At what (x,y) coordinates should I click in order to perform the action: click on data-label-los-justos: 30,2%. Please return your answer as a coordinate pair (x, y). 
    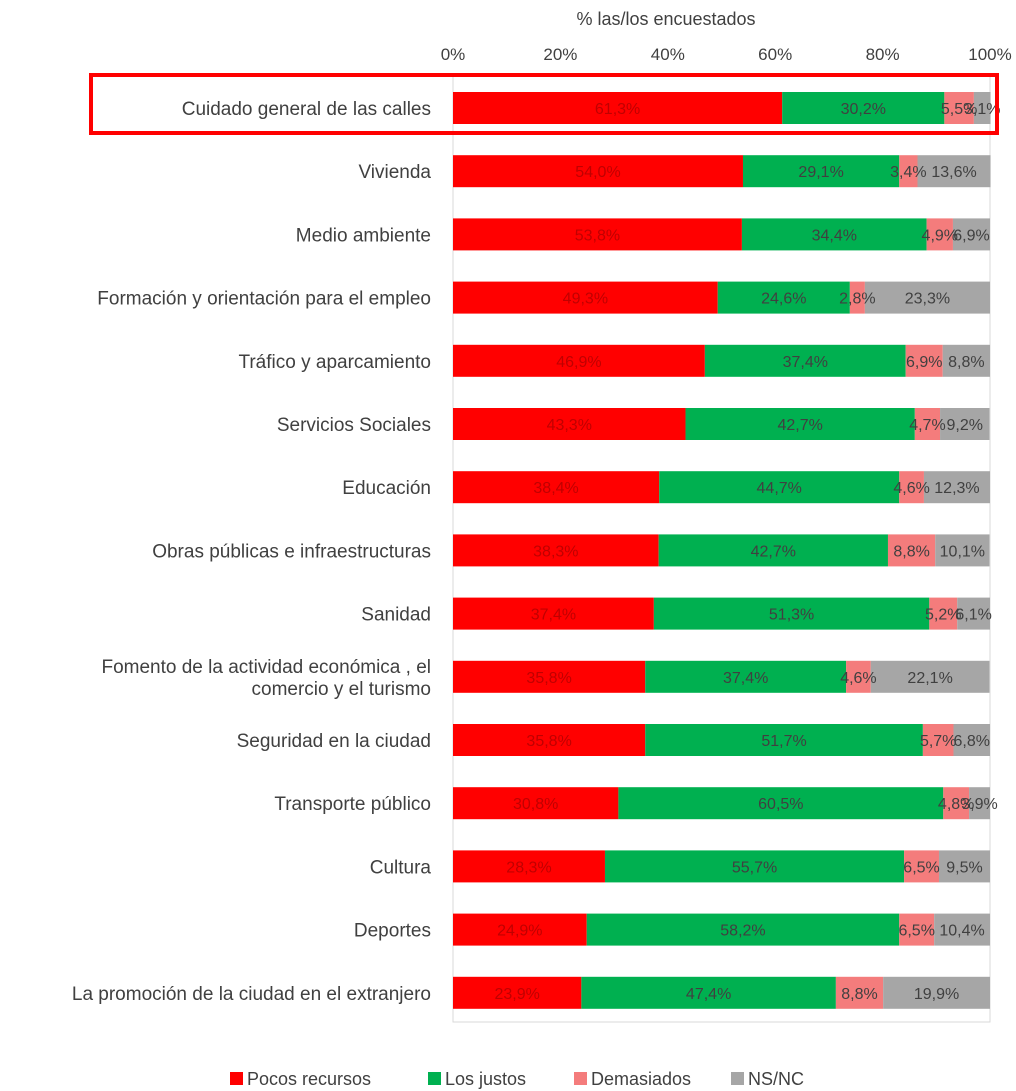
    Looking at the image, I should click on (863, 109).